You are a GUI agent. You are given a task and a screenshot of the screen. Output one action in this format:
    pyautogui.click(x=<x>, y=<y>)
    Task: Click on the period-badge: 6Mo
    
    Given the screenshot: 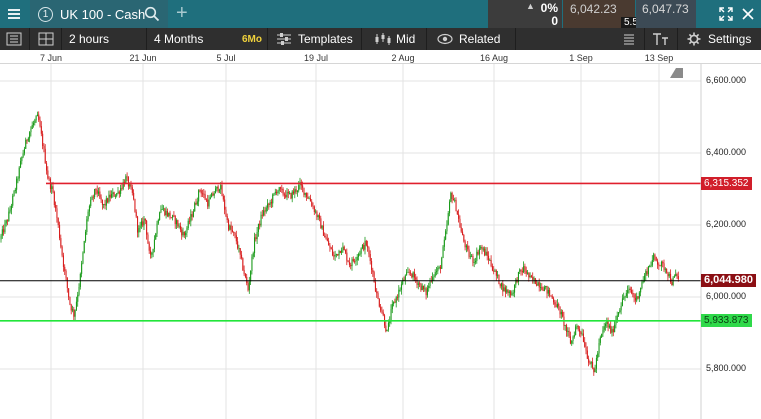 What is the action you would take?
    pyautogui.click(x=252, y=39)
    